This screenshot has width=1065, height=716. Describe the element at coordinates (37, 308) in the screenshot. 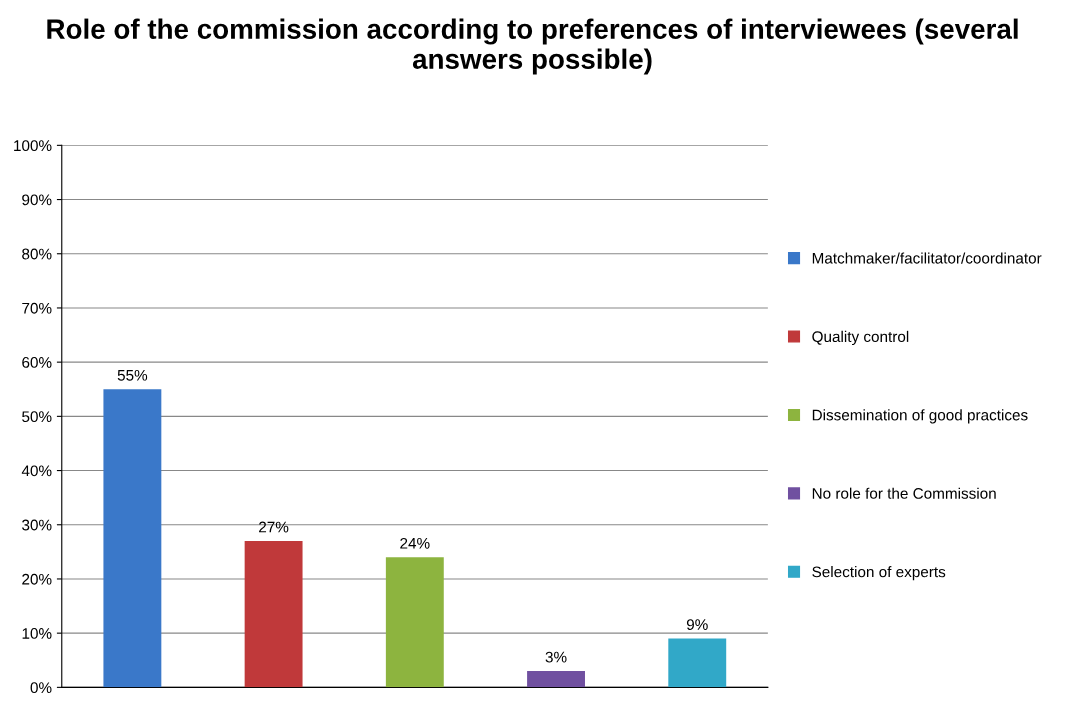

I see `y-tick-label: 70%` at that location.